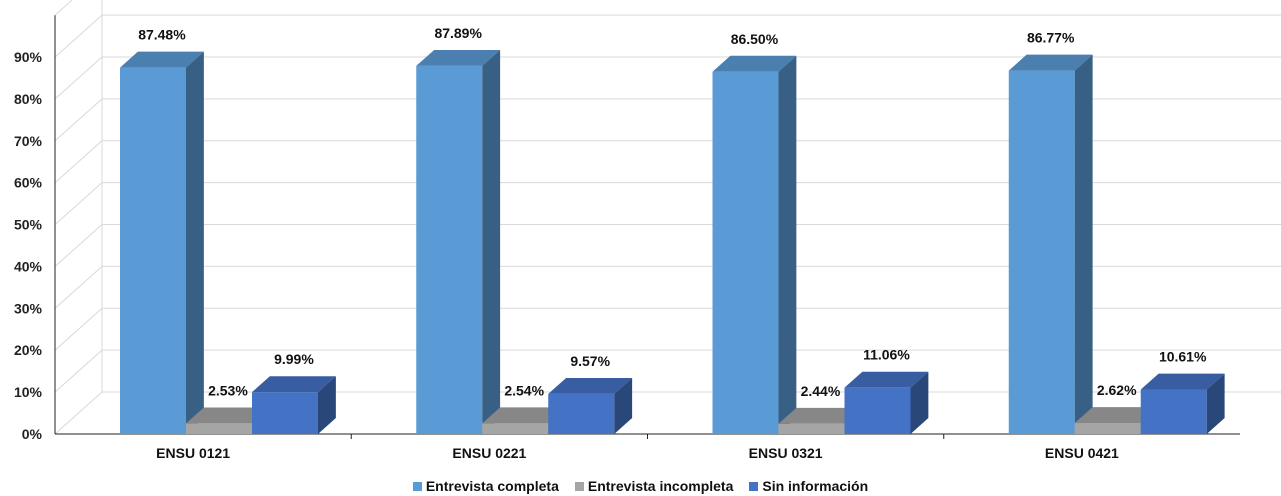 This screenshot has width=1281, height=496. Describe the element at coordinates (755, 39) in the screenshot. I see `data-label: 86.50%` at that location.